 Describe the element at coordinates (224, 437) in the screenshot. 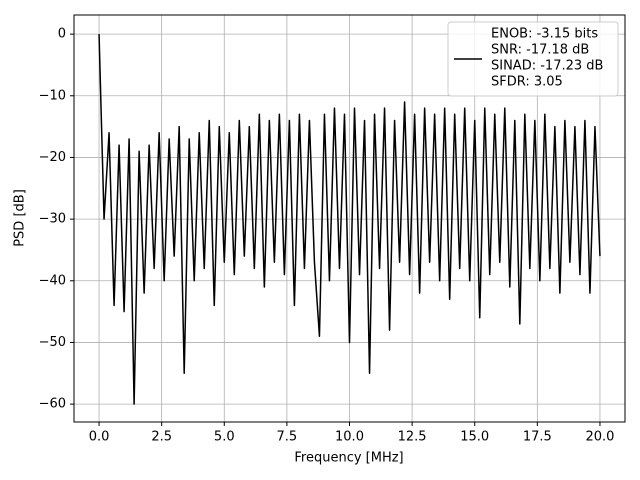

I see `x-tick-label: 5.0` at that location.